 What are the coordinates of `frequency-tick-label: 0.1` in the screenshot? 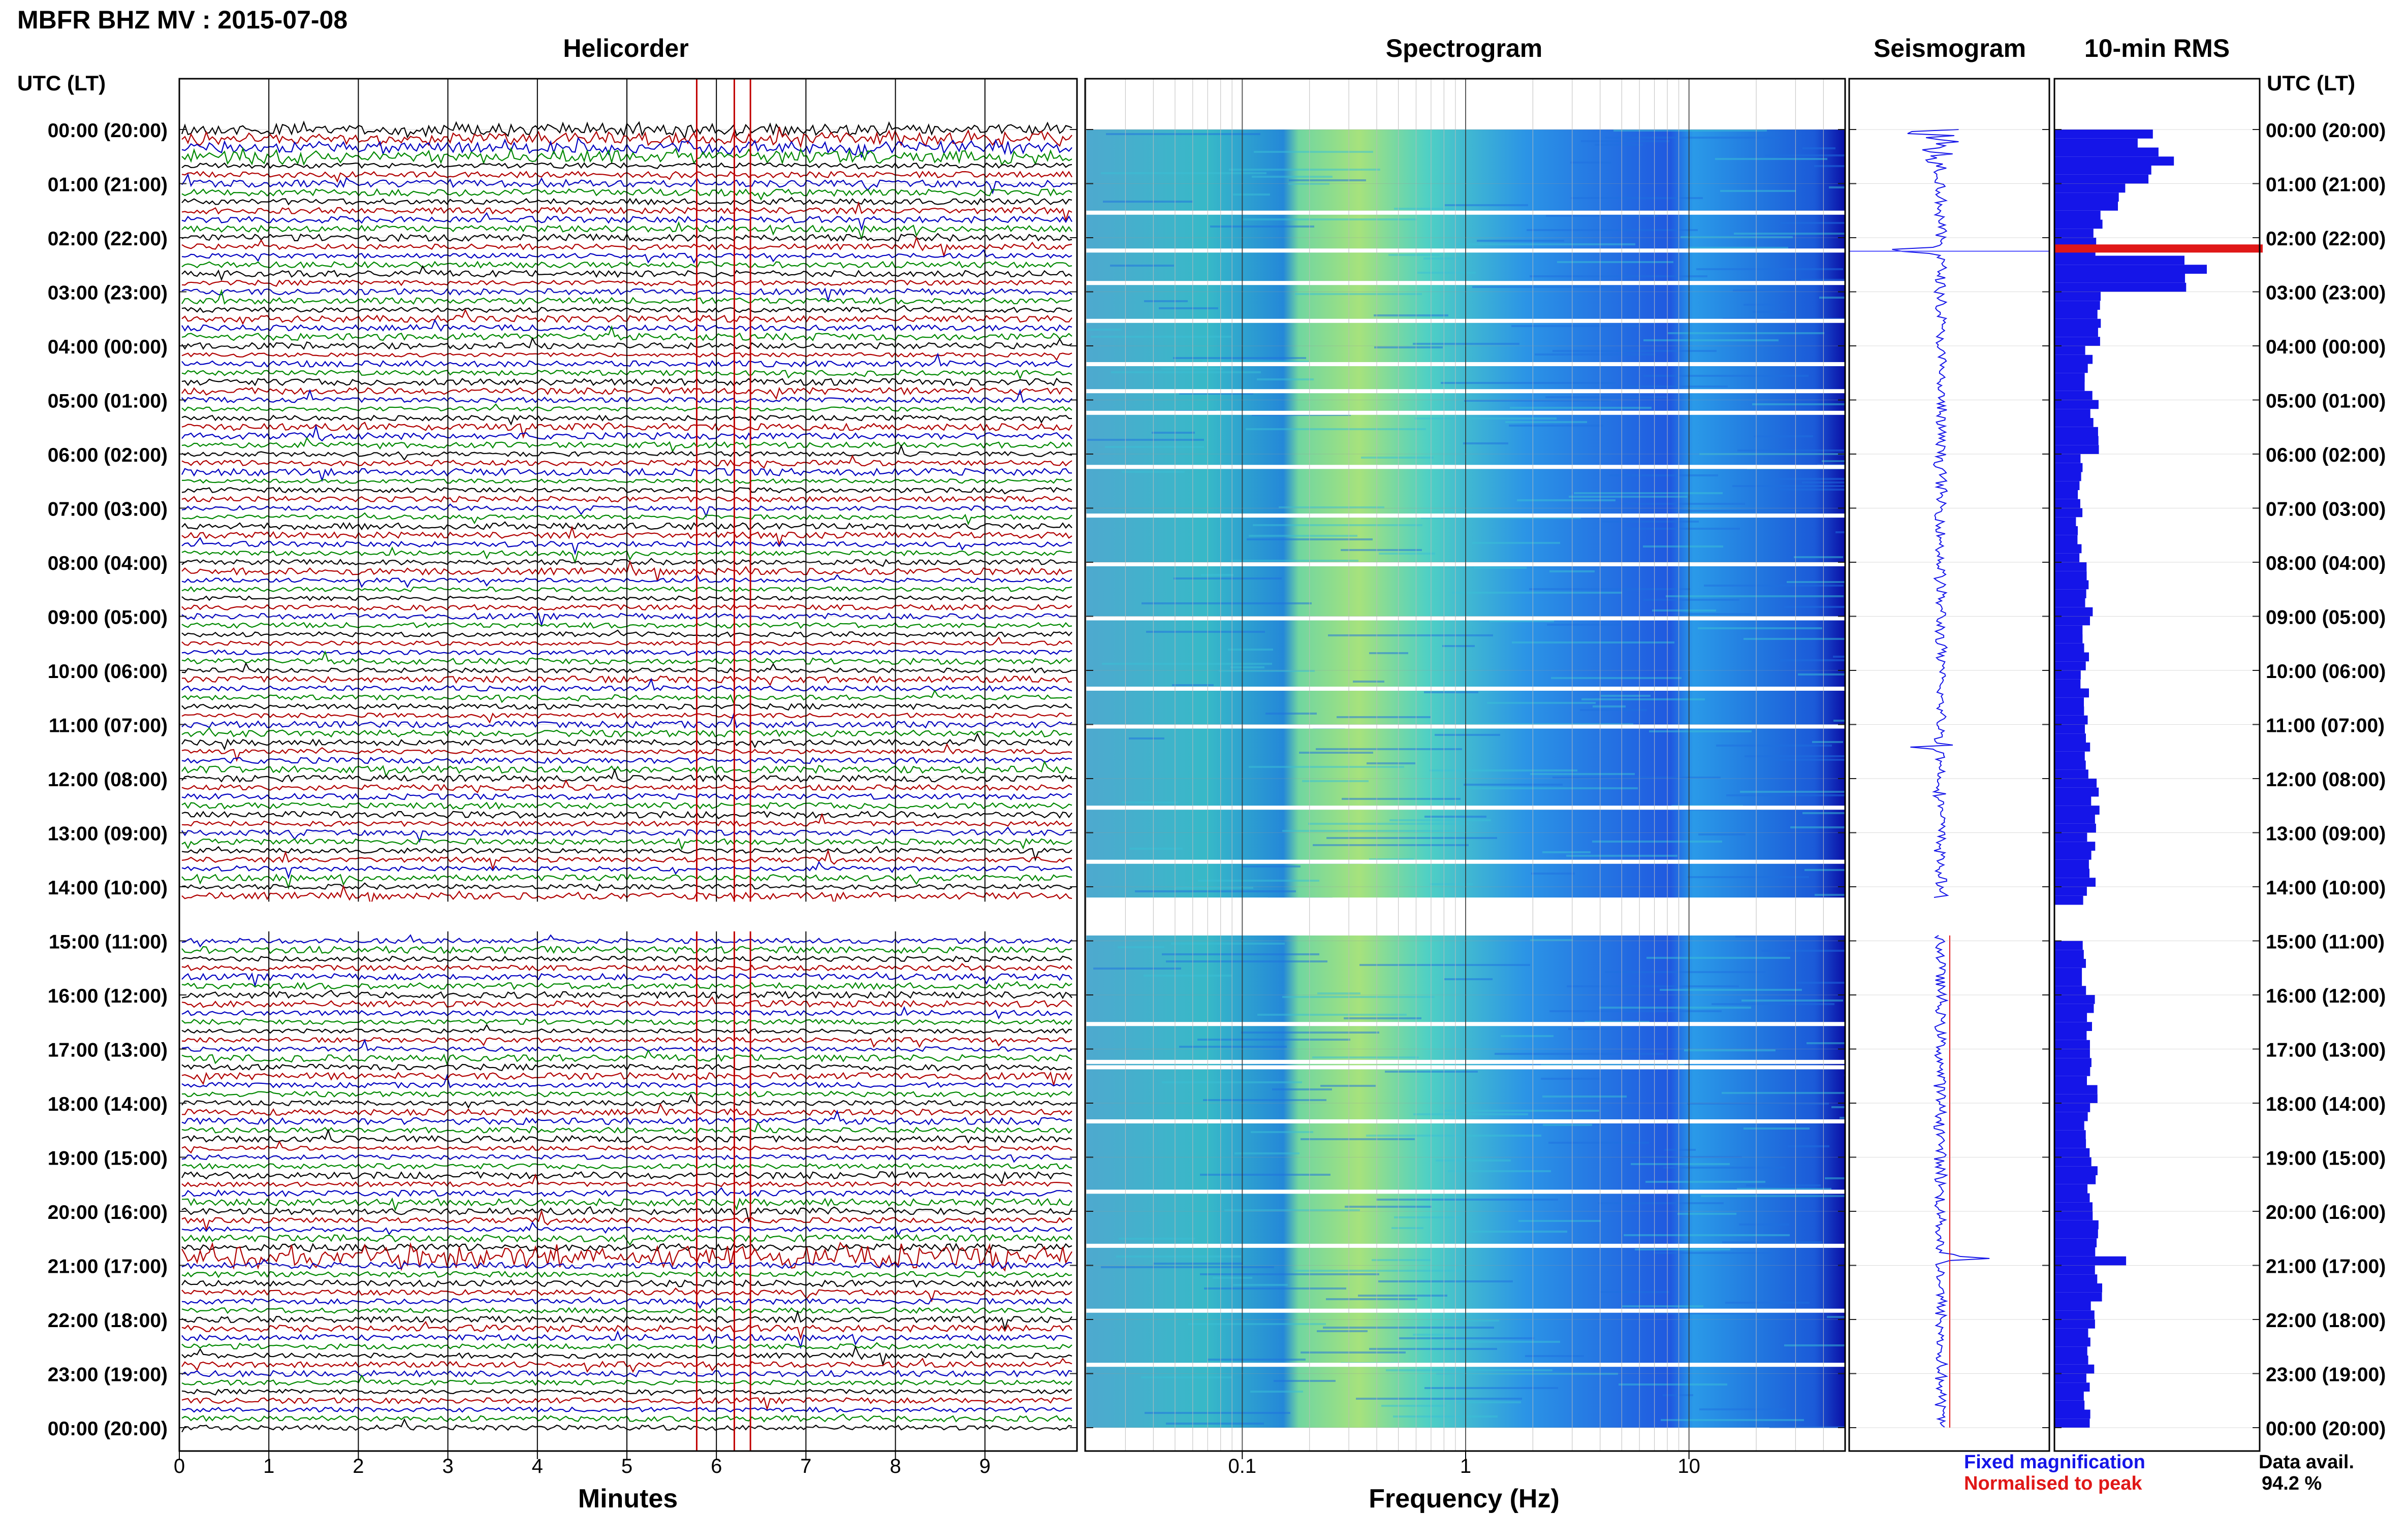 It's located at (1242, 1466).